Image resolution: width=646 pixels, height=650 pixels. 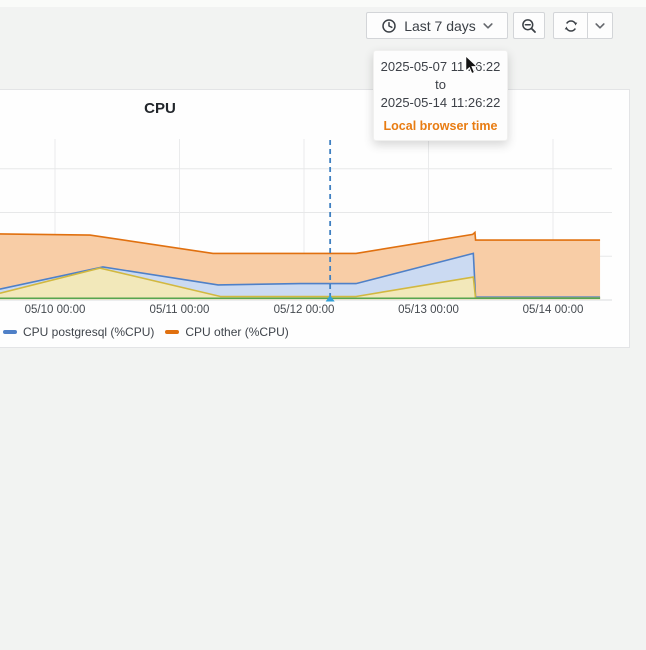 I want to click on zoom-out-button, so click(x=529, y=25).